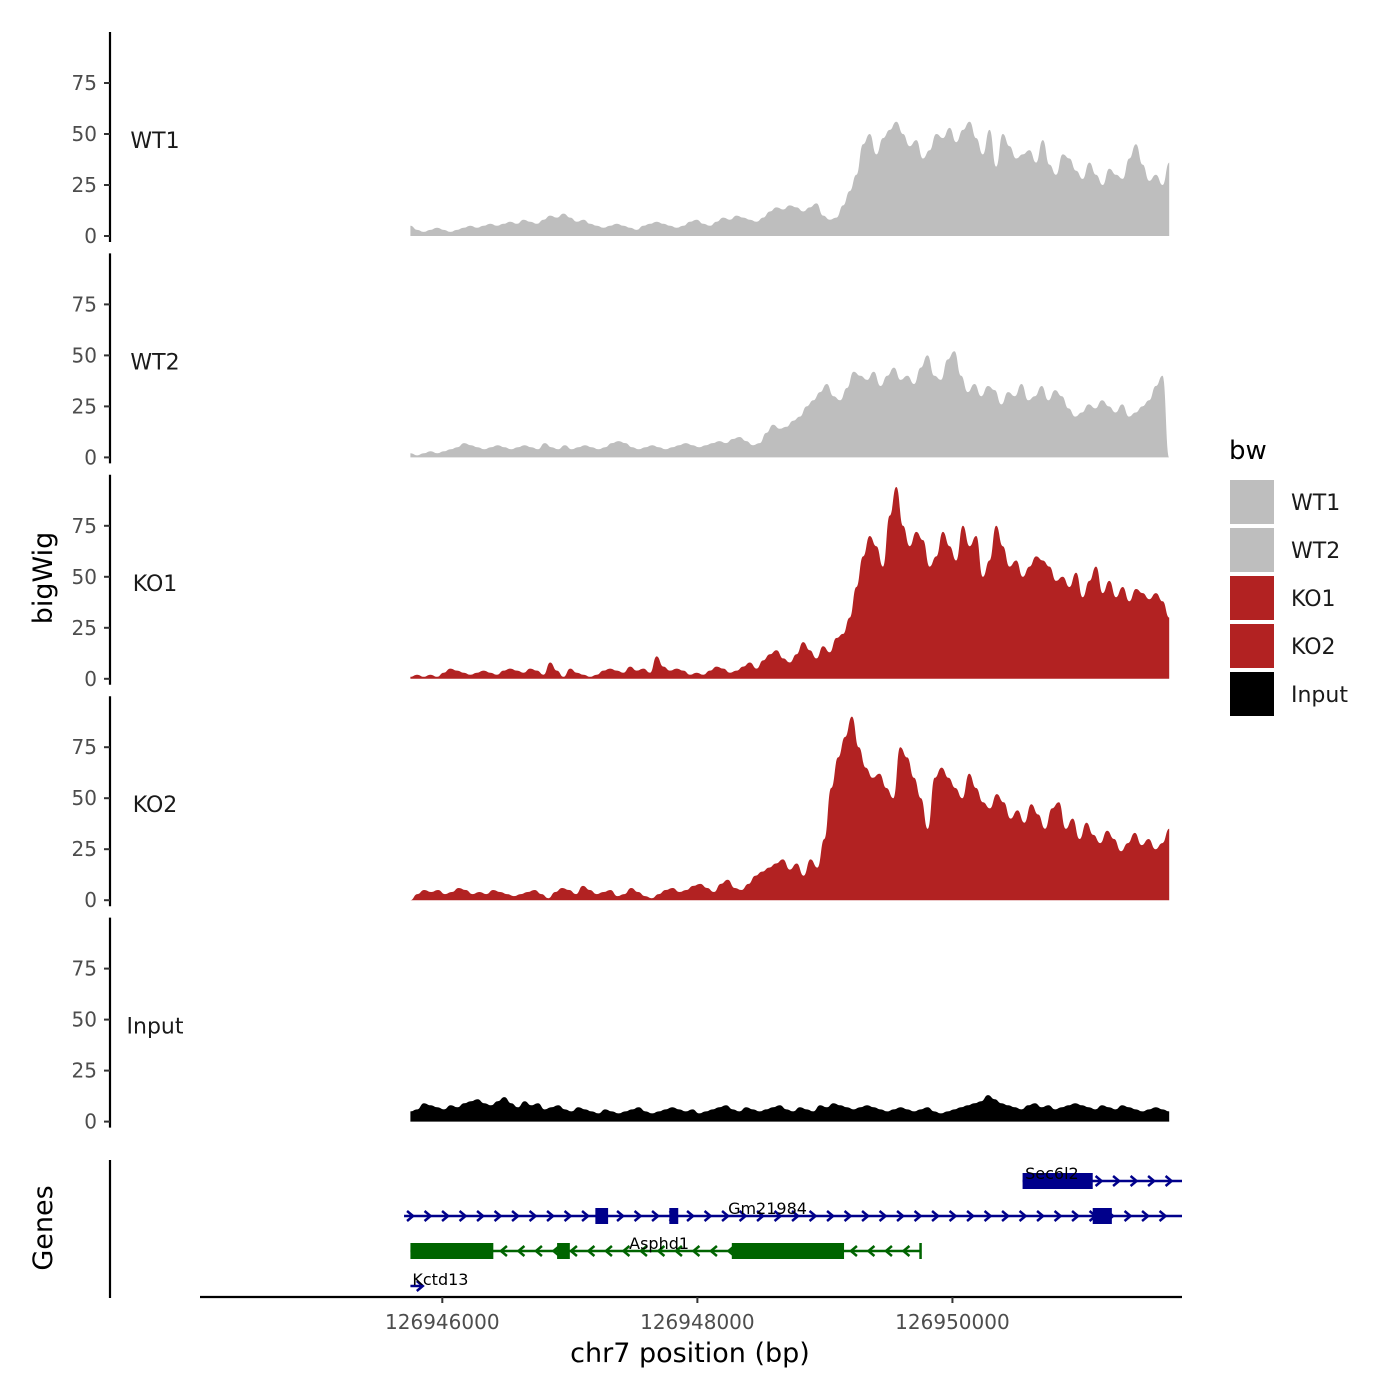  Describe the element at coordinates (1315, 503) in the screenshot. I see `legend-label-wt1: WT1` at that location.